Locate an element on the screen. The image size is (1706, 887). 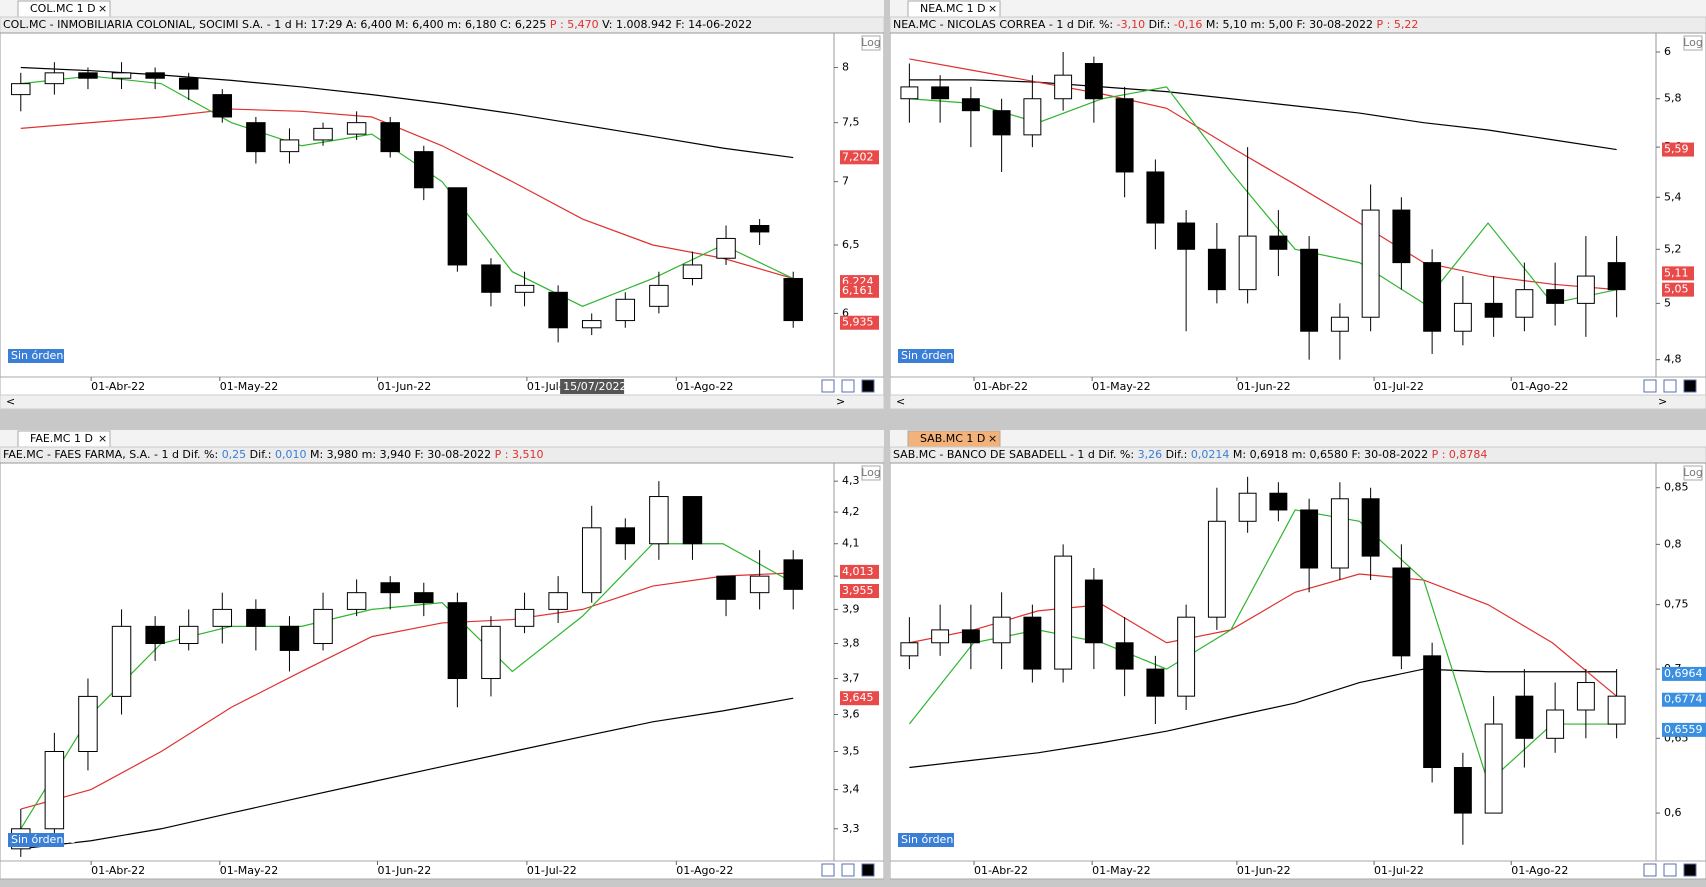
price-tag is located at coordinates (1684, 673).